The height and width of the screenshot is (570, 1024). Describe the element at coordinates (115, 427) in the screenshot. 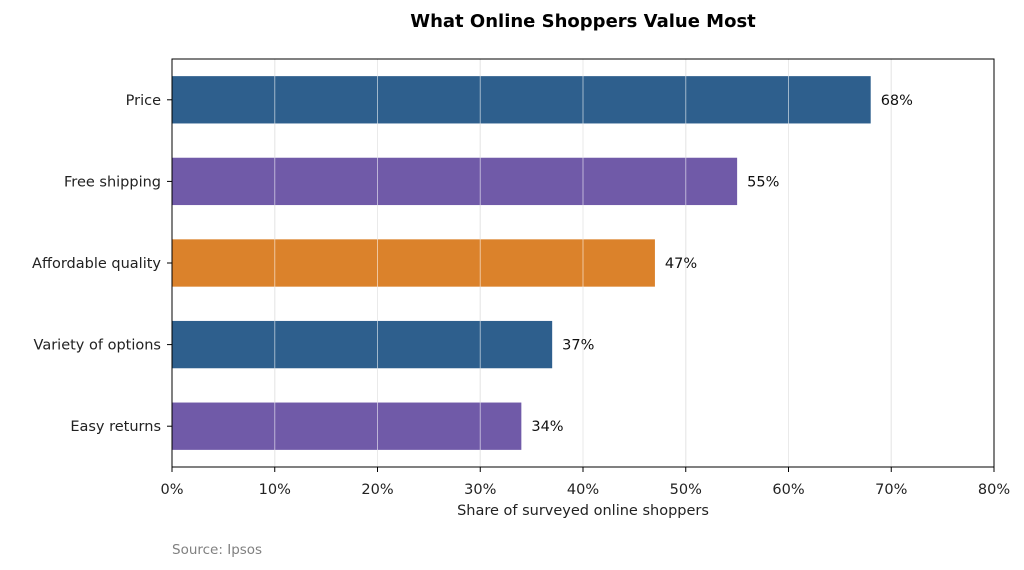

I see `y-tick-label: Easy returns` at that location.